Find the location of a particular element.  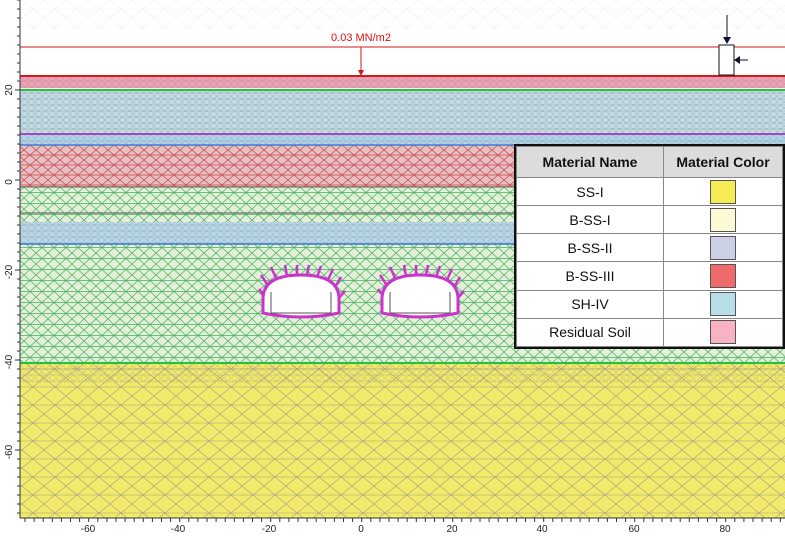

x-tick-label: -20 is located at coordinates (269, 529).